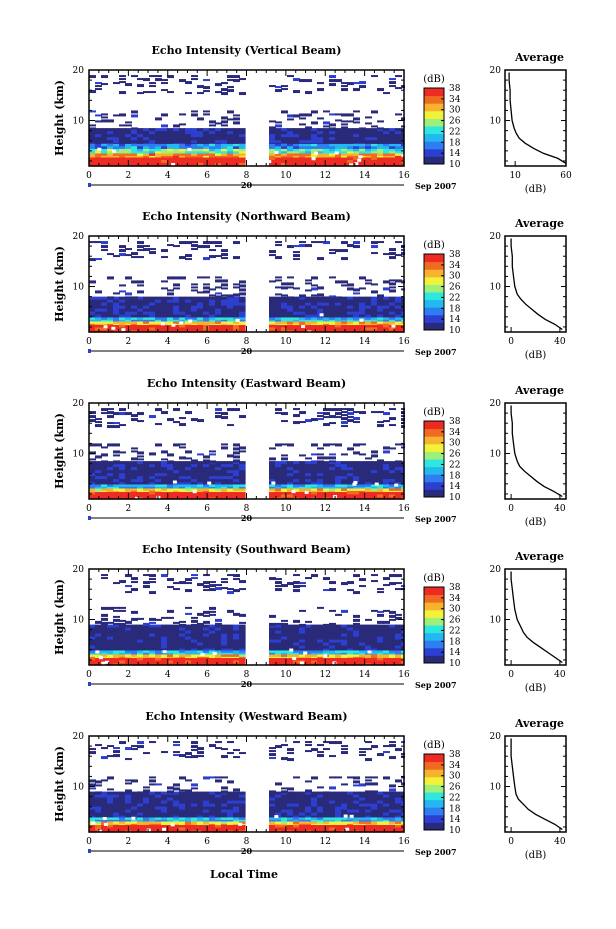 Image resolution: width=616 pixels, height=929 pixels. What do you see at coordinates (247, 121) in the screenshot?
I see `heatmap-cells` at bounding box center [247, 121].